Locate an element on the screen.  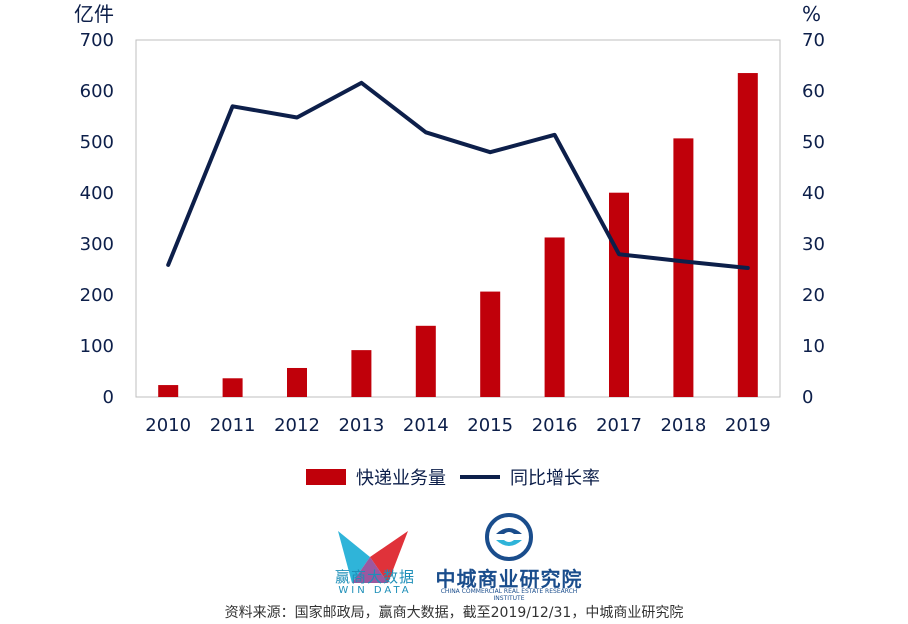
y-right-tick-label: 40 is located at coordinates (813, 193).